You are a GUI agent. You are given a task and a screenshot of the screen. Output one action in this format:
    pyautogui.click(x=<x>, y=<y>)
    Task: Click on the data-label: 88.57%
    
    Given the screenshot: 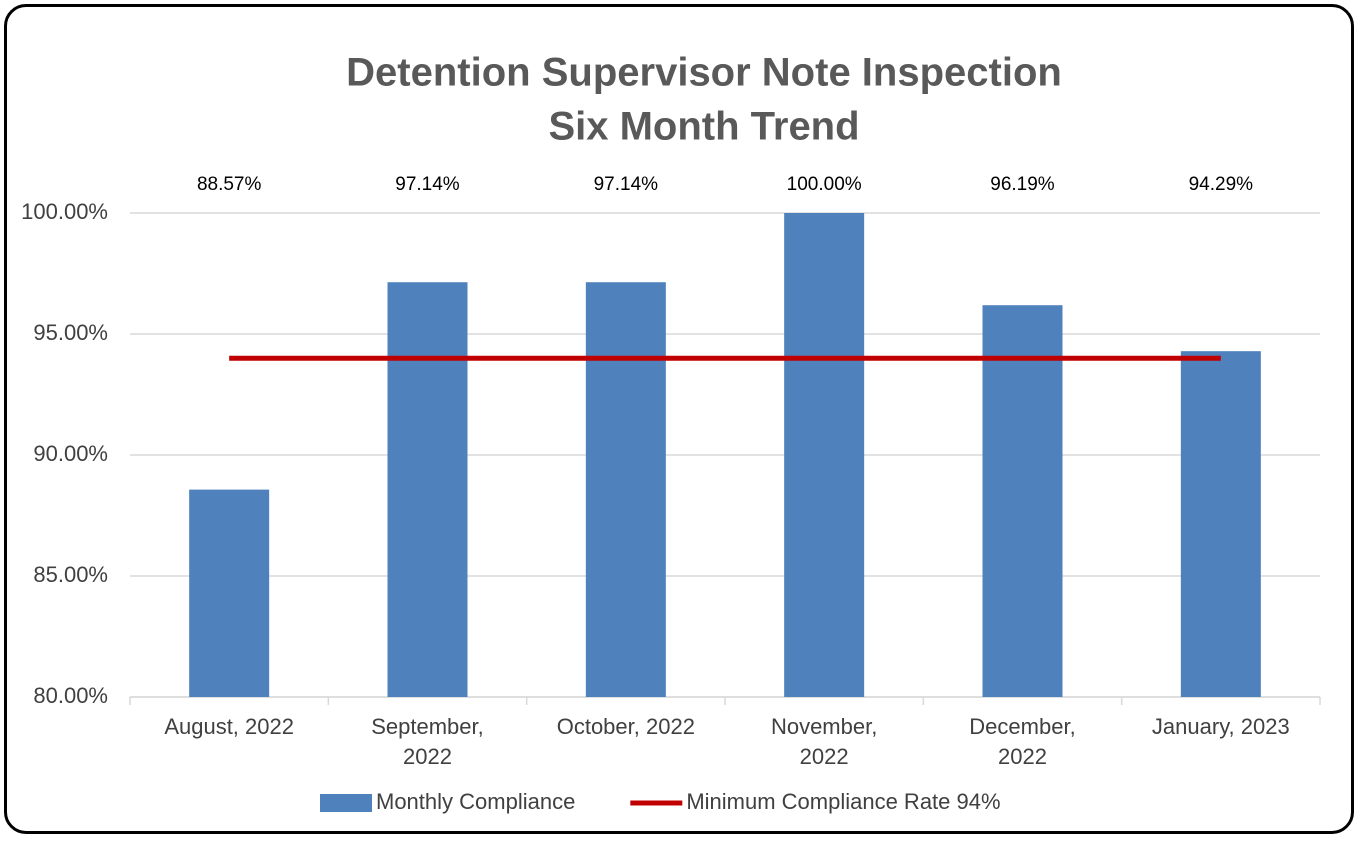 What is the action you would take?
    pyautogui.click(x=229, y=184)
    